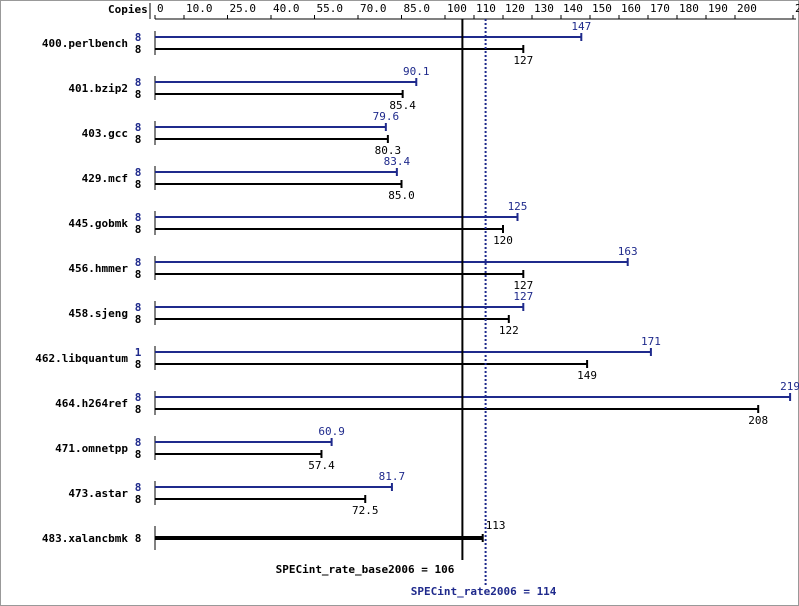  What do you see at coordinates (105, 178) in the screenshot?
I see `benchmark-name: 429.mcf` at bounding box center [105, 178].